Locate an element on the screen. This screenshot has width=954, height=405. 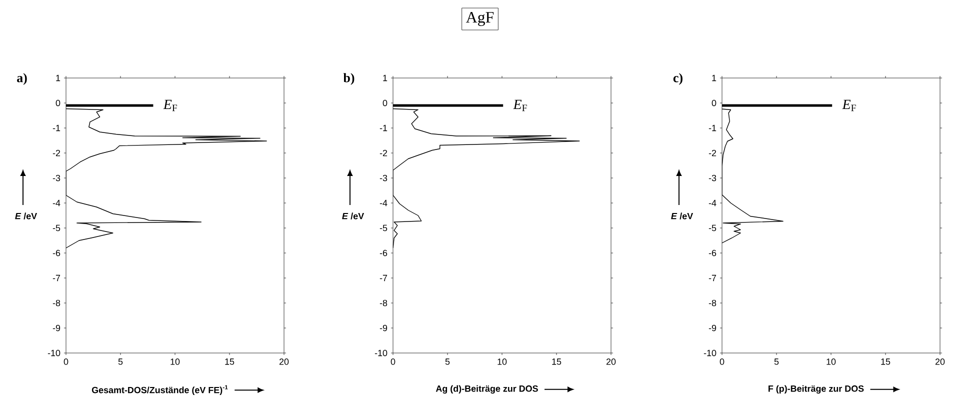
chart-title: a) is located at coordinates (22, 79).